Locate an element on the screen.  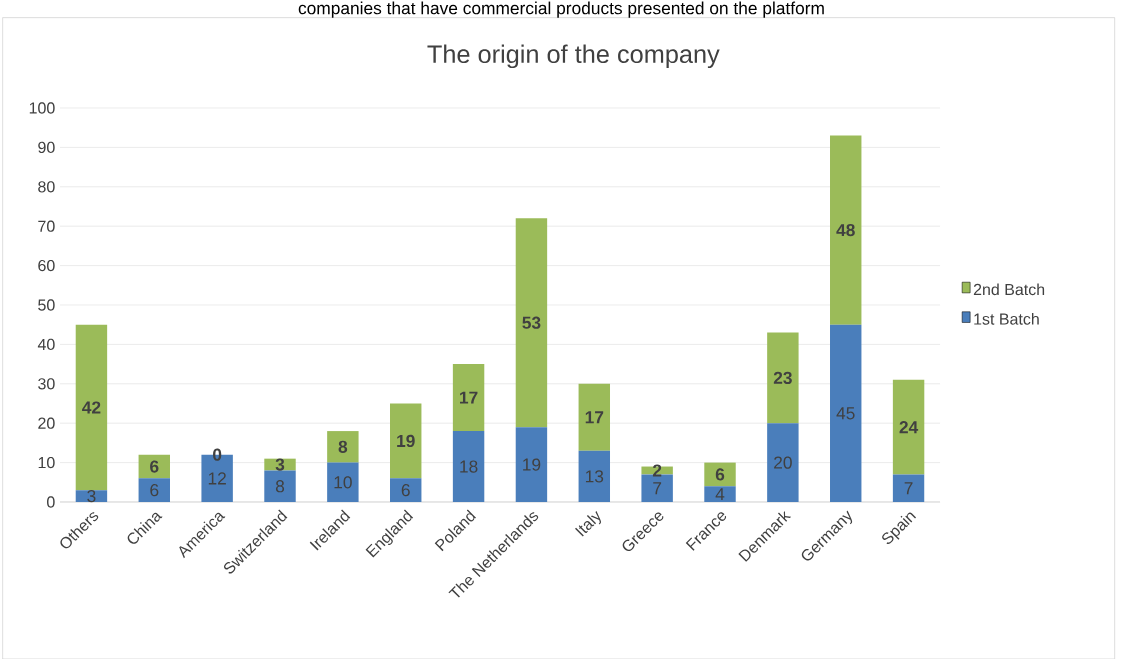
data-label: 48 is located at coordinates (845, 230).